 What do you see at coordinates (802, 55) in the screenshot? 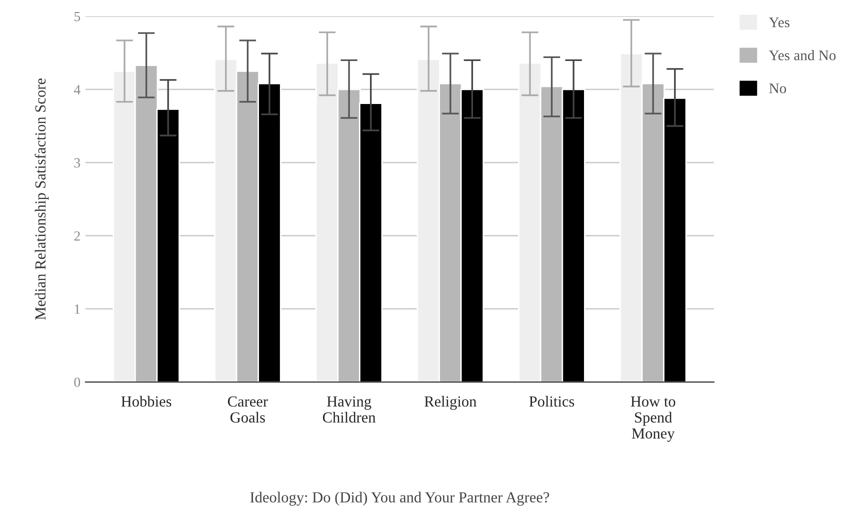
I see `legend-label: Yes and No` at bounding box center [802, 55].